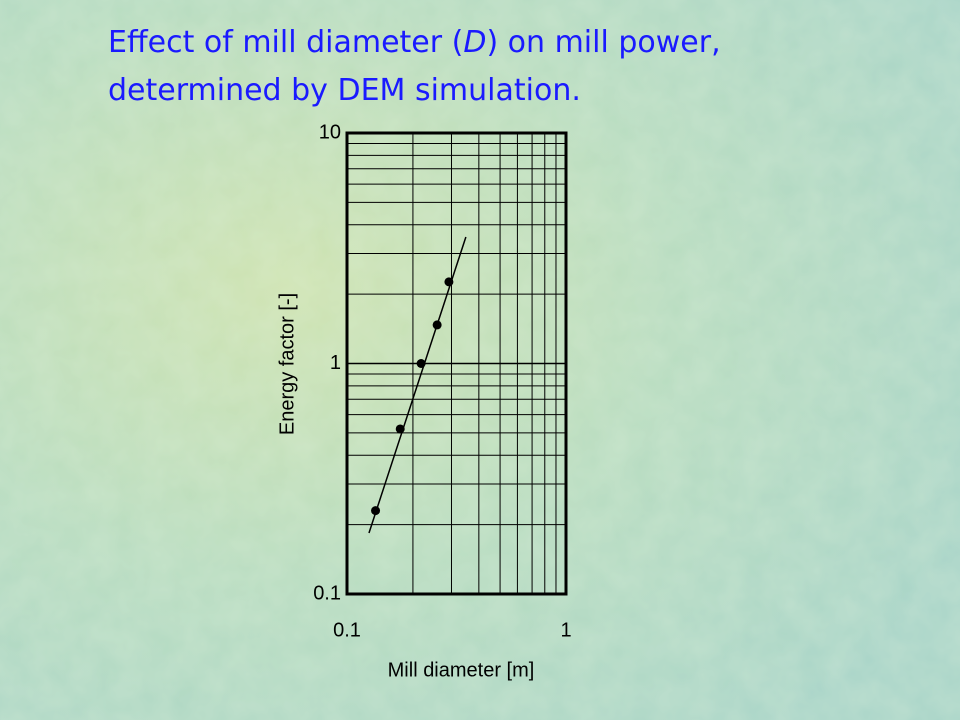 This screenshot has height=720, width=960. Describe the element at coordinates (565, 630) in the screenshot. I see `x-tick-label: 1` at that location.